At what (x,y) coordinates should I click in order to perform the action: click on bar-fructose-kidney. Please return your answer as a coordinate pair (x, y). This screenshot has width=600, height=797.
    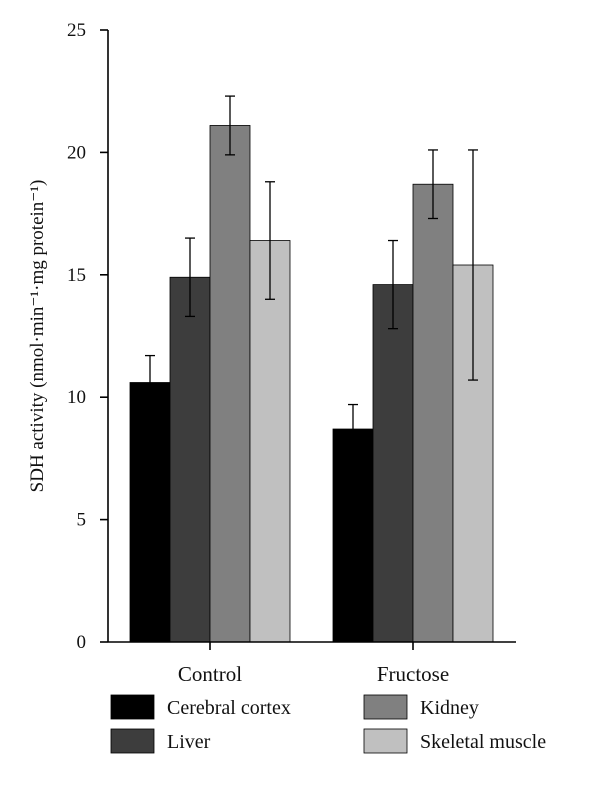
    Looking at the image, I should click on (433, 413).